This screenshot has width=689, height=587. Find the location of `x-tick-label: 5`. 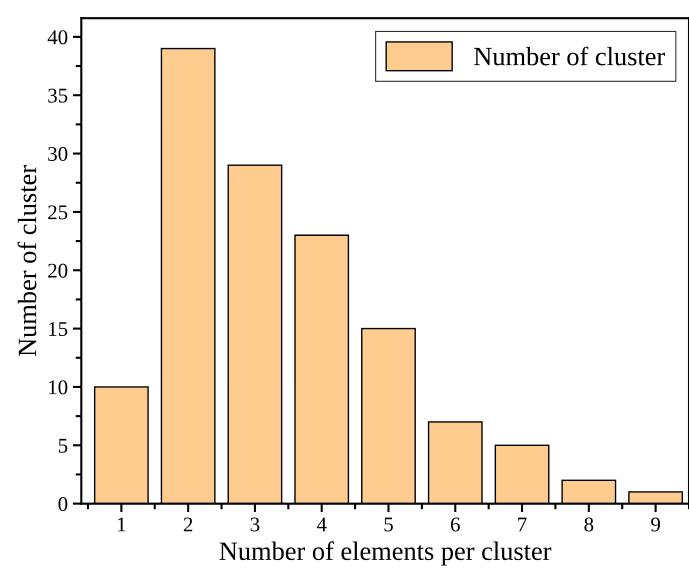

x-tick-label: 5 is located at coordinates (388, 525).